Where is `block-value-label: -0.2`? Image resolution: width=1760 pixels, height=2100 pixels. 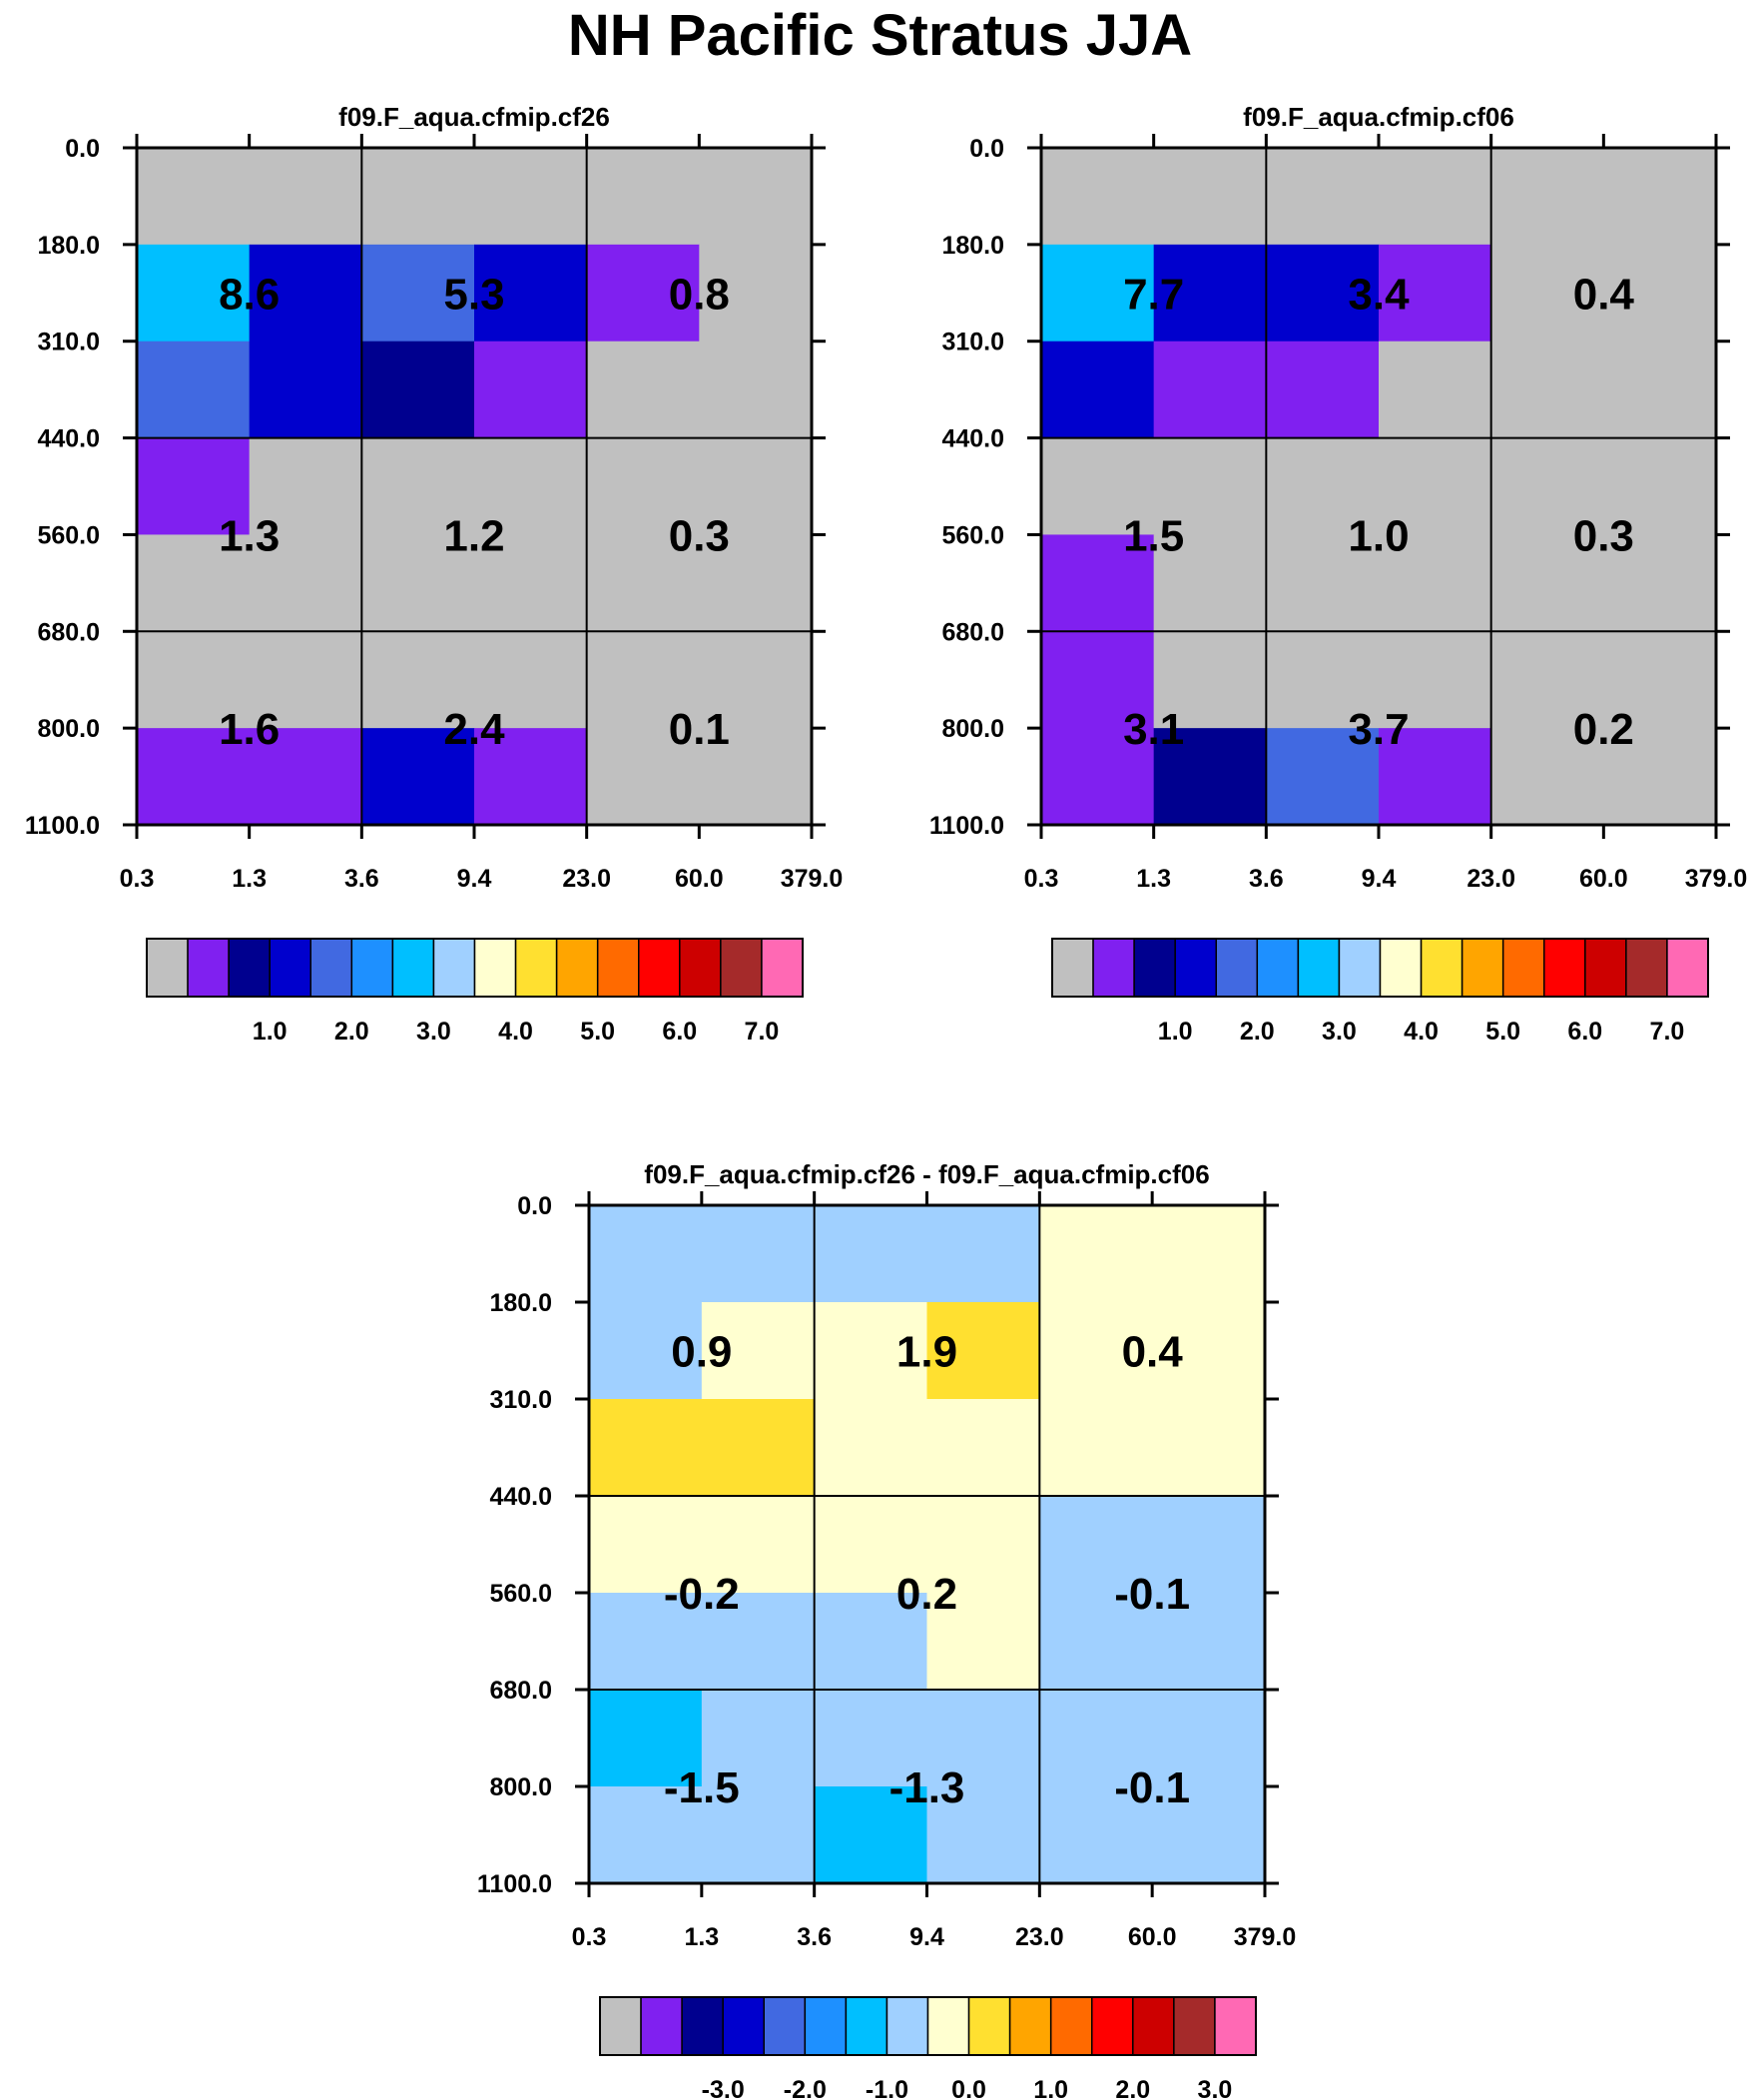 block-value-label: -0.2 is located at coordinates (702, 1594).